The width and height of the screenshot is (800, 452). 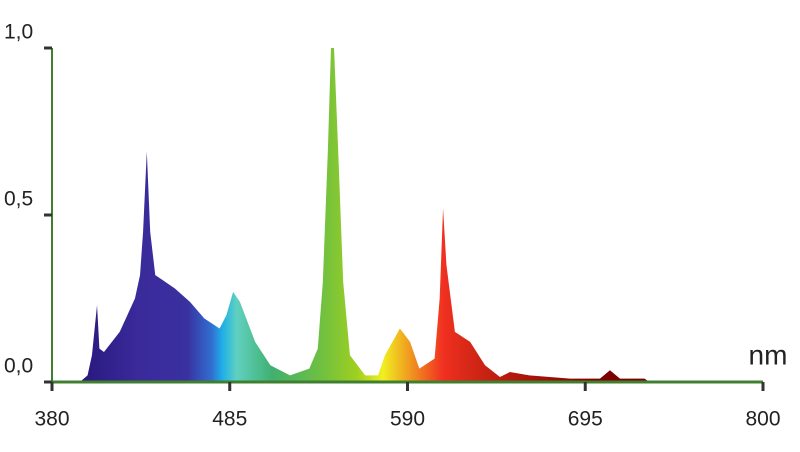 What do you see at coordinates (18, 199) in the screenshot?
I see `y-tick-label: 0,5` at bounding box center [18, 199].